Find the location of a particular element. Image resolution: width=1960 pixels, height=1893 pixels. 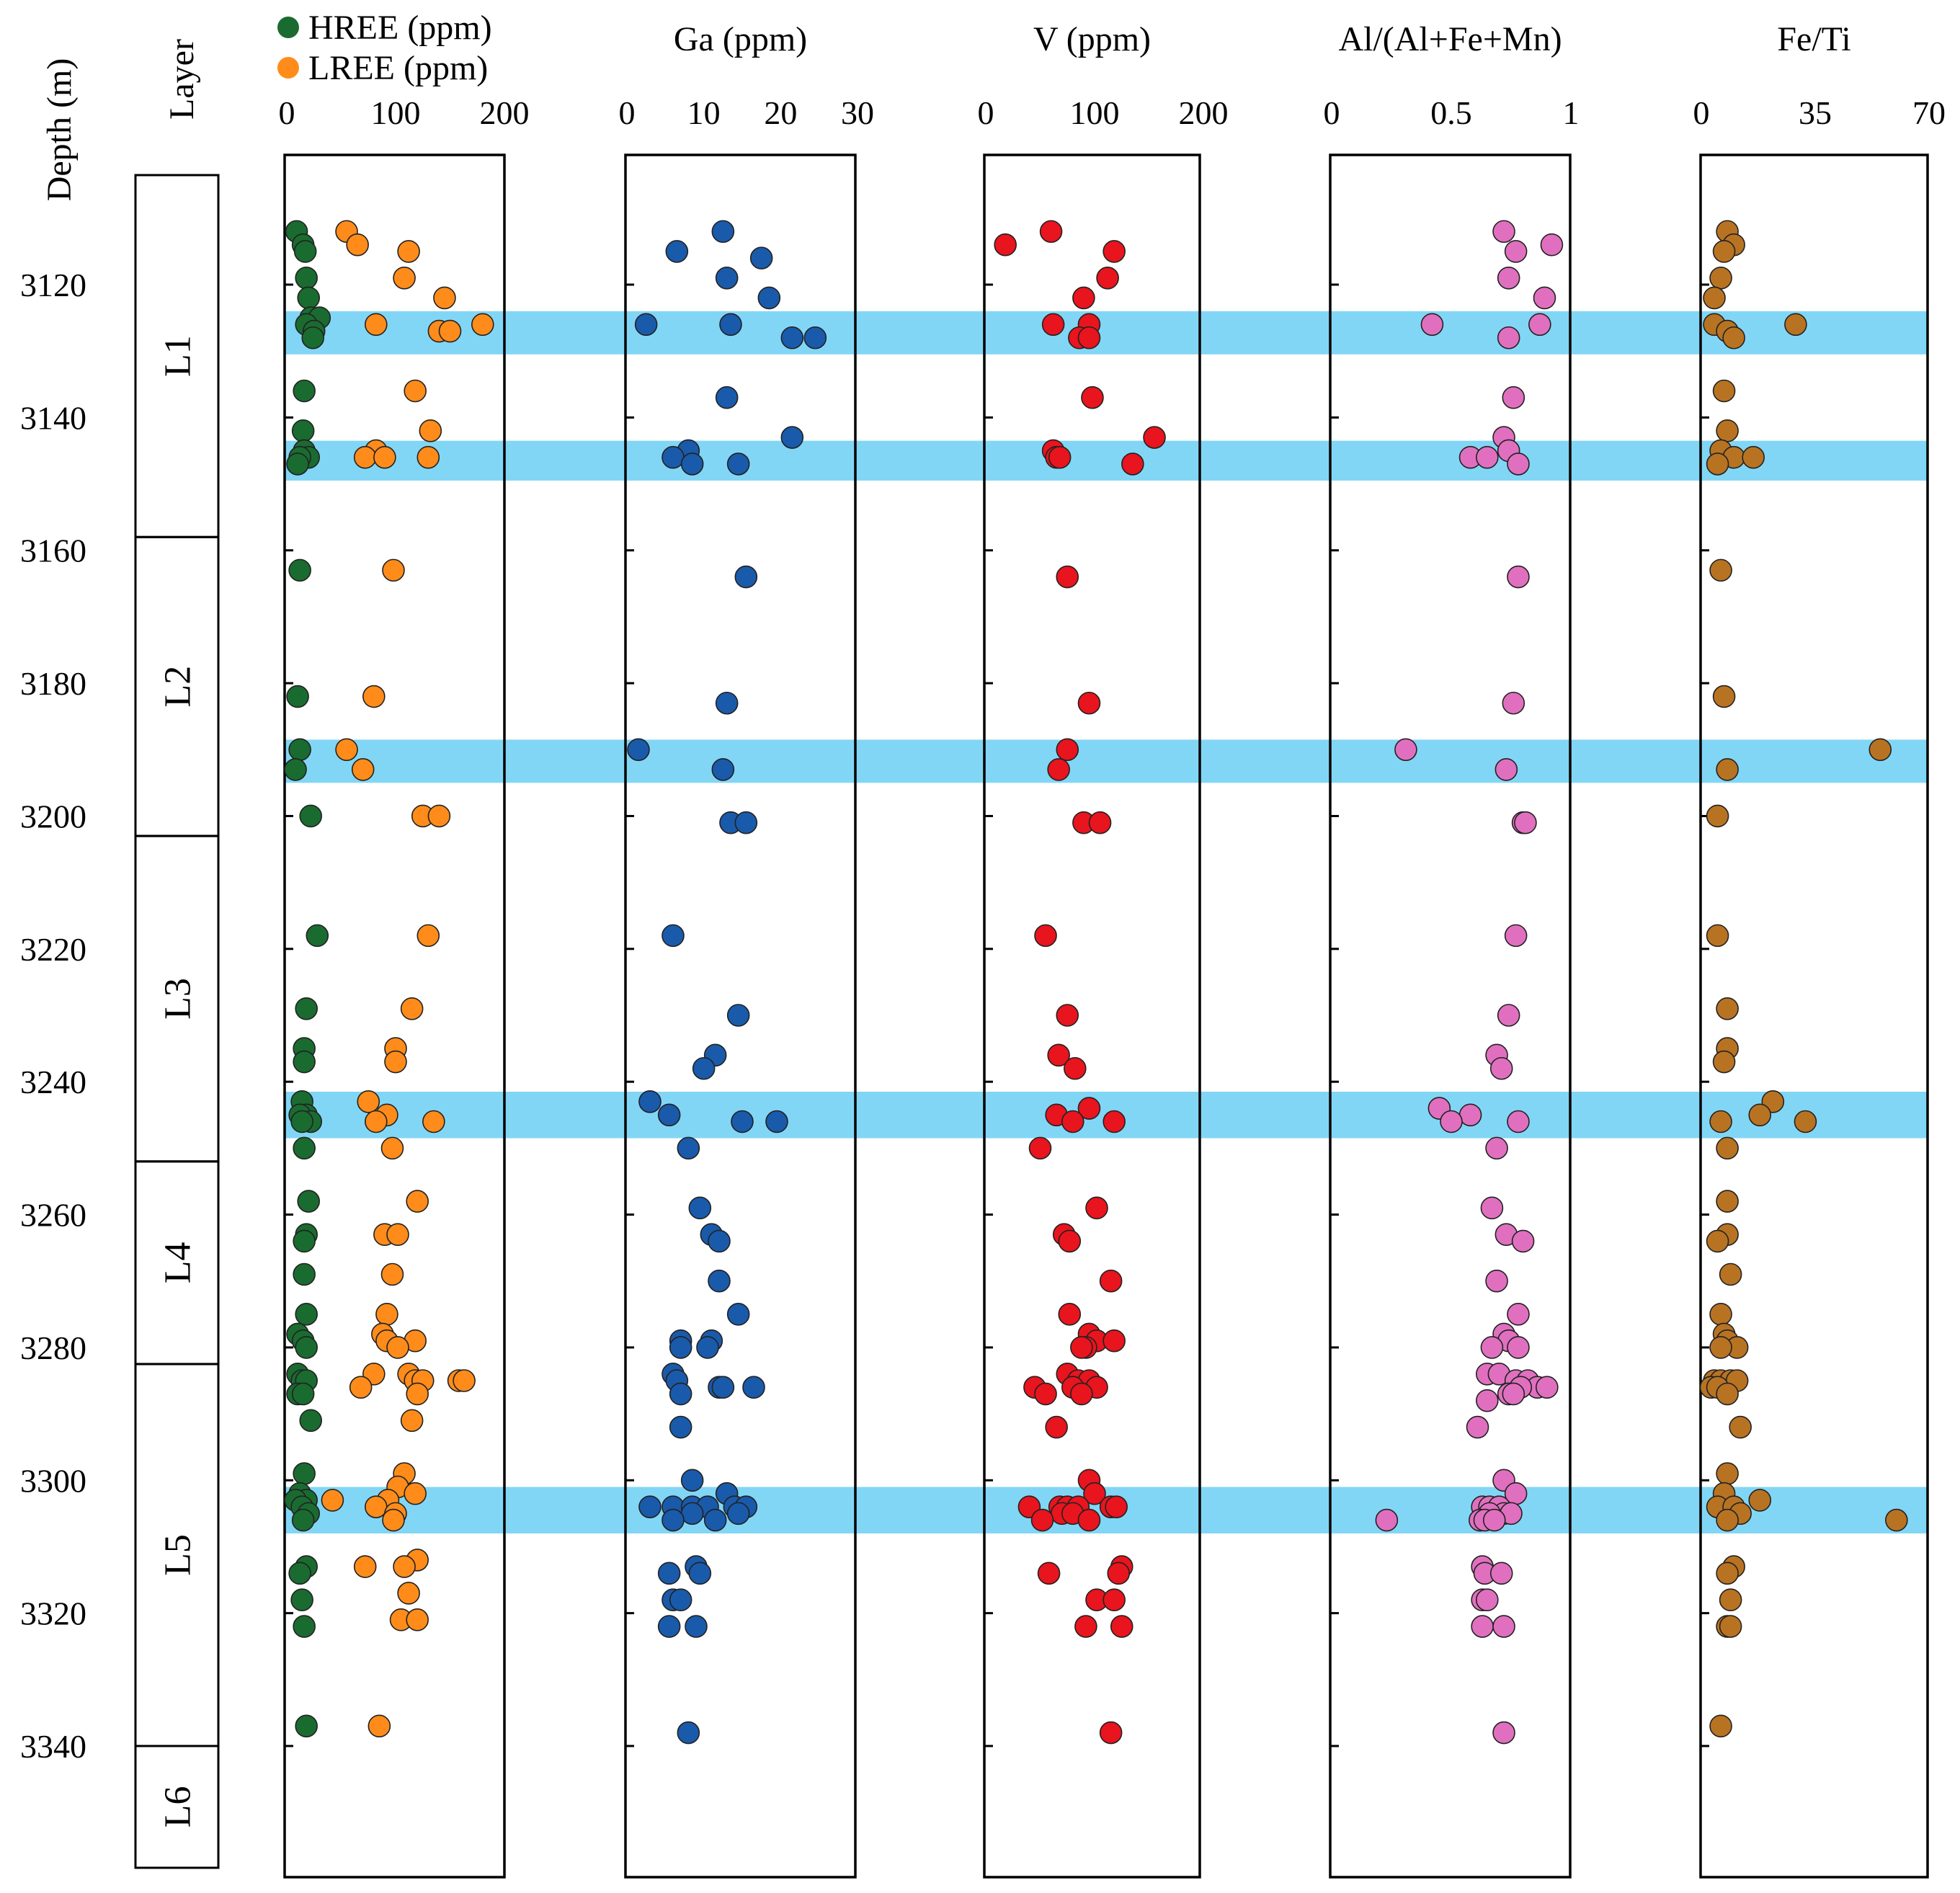

panel: 0 0.5 1Al/(Al+Fe+Mn) is located at coordinates (1452, 949).